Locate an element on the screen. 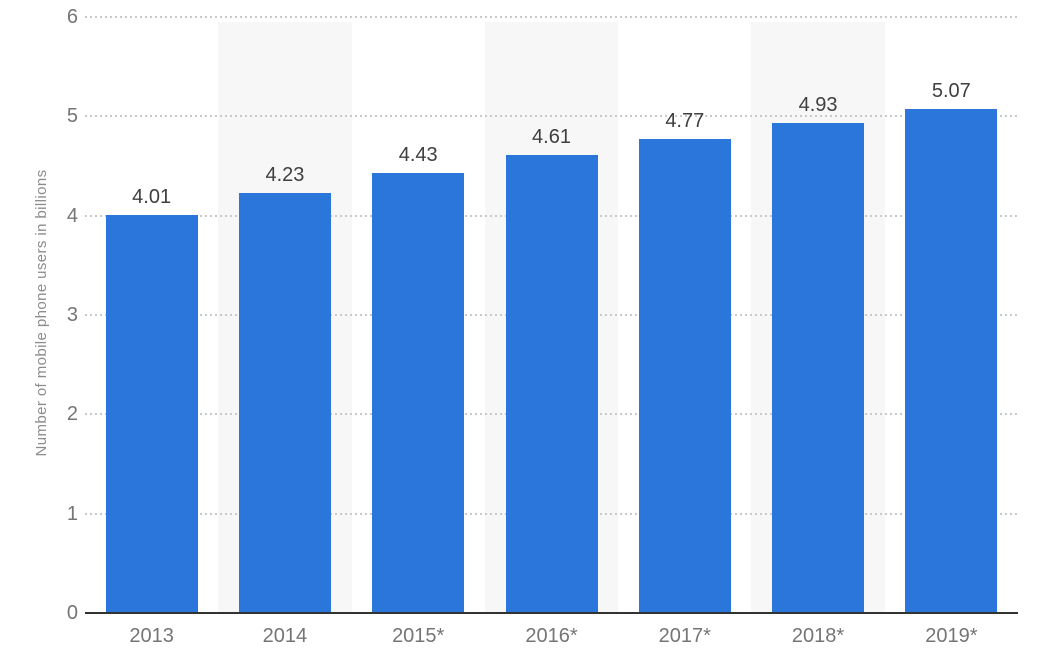  bar-2013 is located at coordinates (151, 413).